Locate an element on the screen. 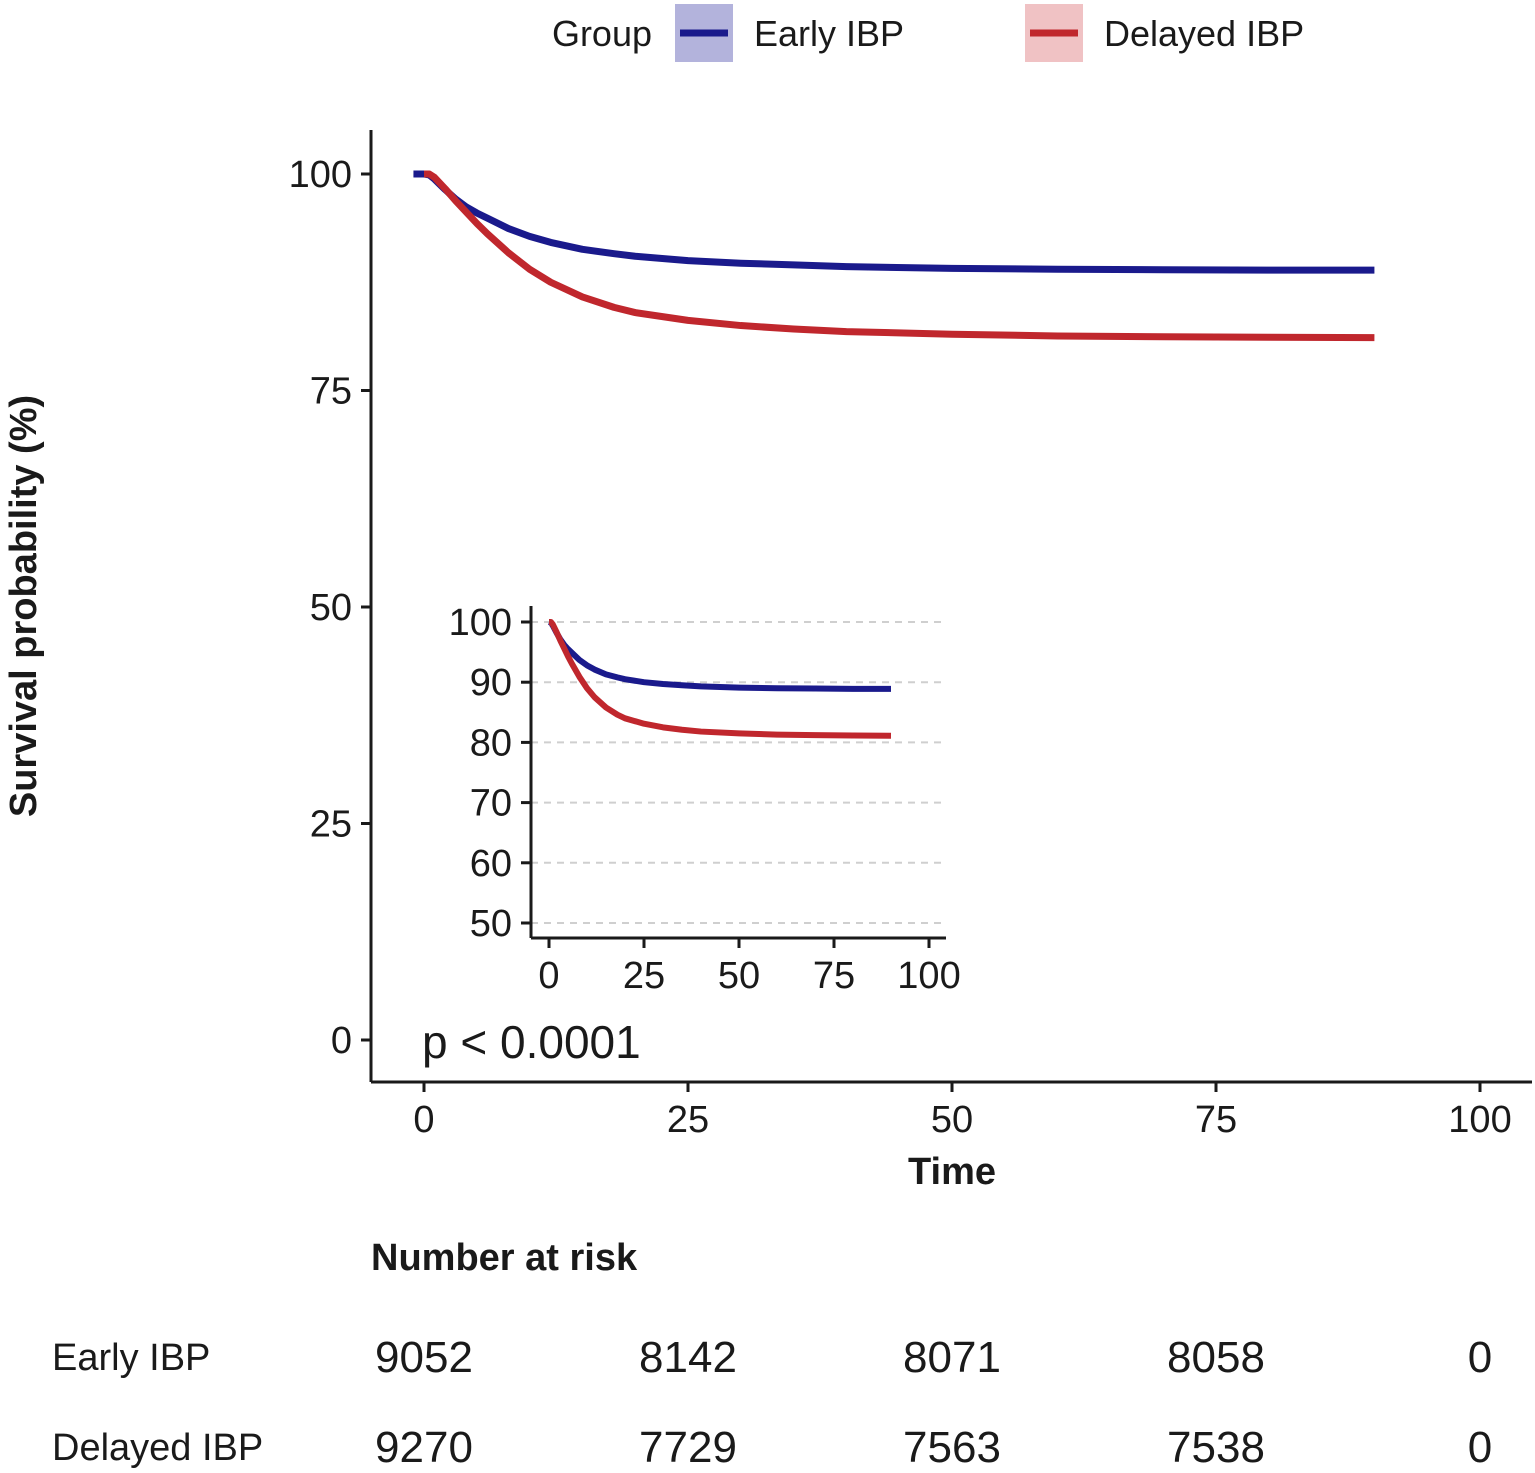 The width and height of the screenshot is (1535, 1473). risk-cell: 9270 is located at coordinates (424, 1447).